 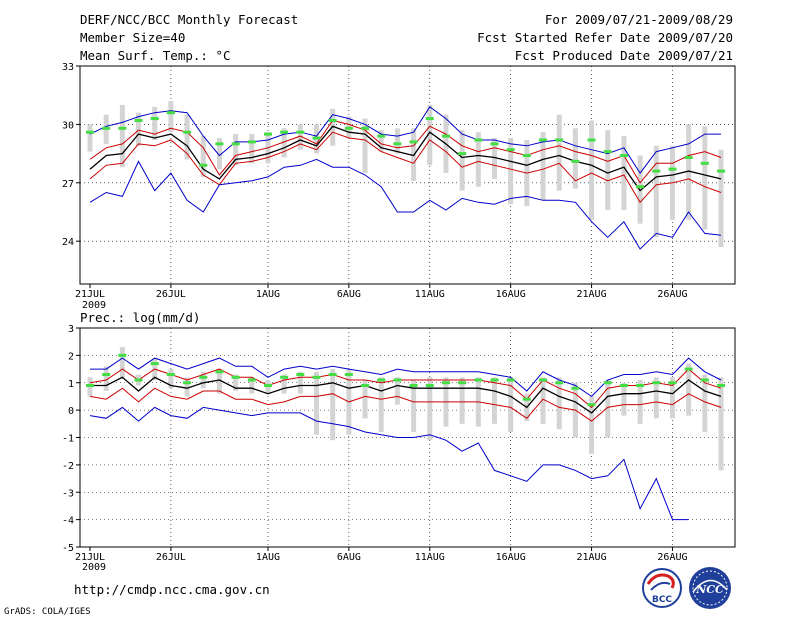 I want to click on prec-year-label: 2009, so click(x=94, y=567).